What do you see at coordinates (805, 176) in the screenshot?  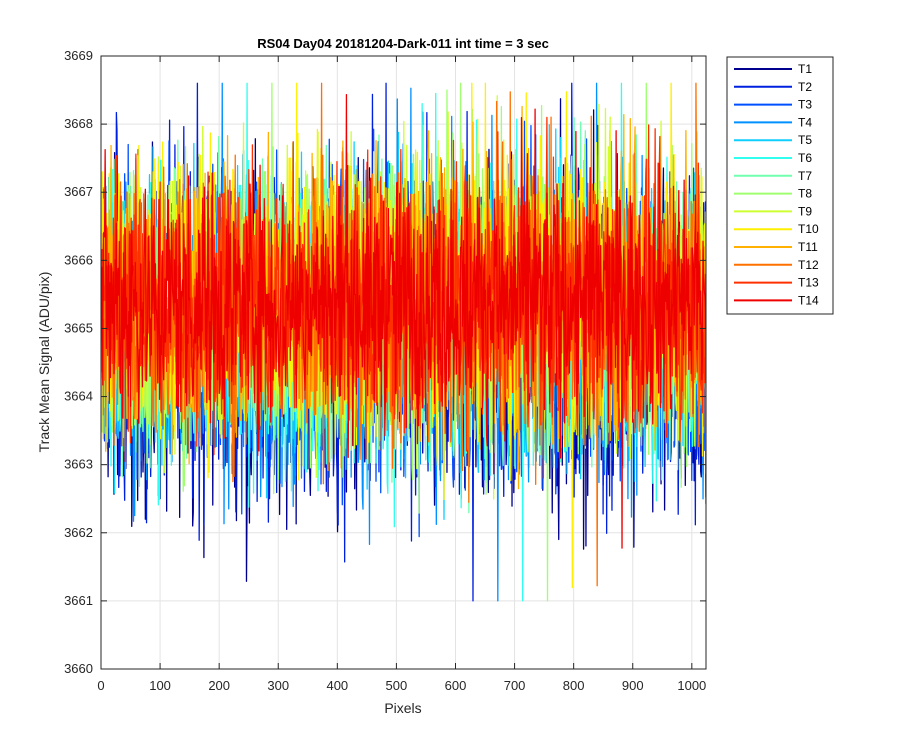 I see `legend-label-t7: T7` at bounding box center [805, 176].